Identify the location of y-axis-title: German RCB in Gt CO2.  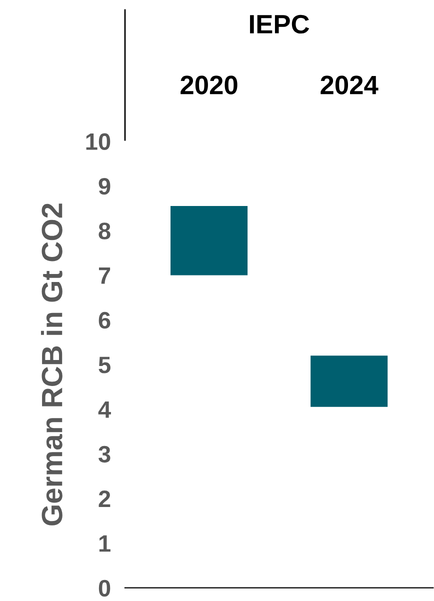
(51, 365).